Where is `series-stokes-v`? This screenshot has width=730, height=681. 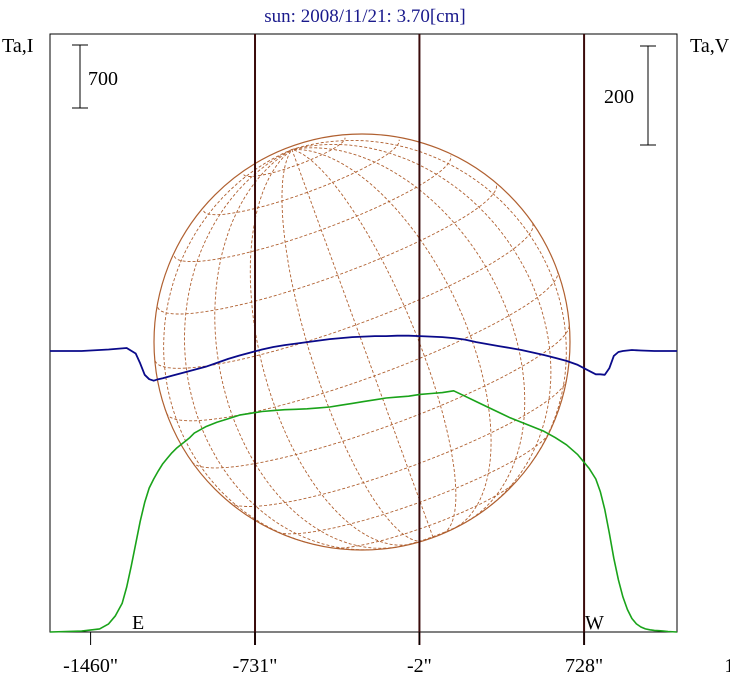 series-stokes-v is located at coordinates (363, 358).